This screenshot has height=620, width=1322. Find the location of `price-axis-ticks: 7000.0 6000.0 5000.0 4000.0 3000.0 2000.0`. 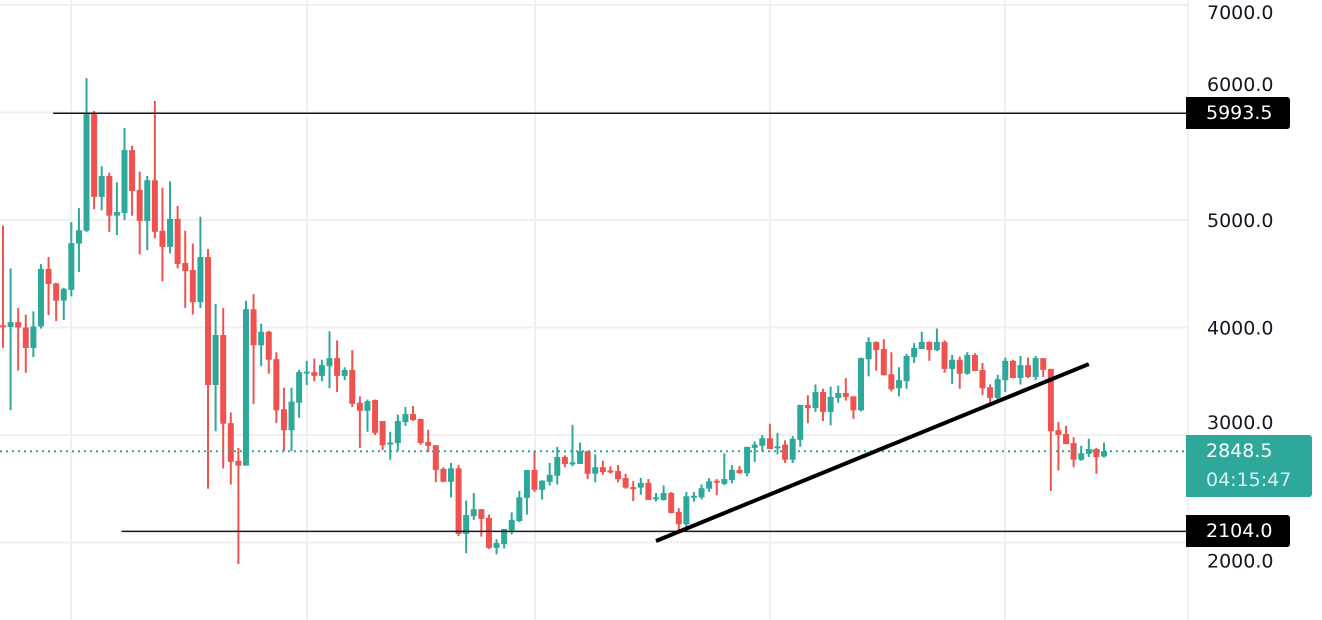

price-axis-ticks: 7000.0 6000.0 5000.0 4000.0 3000.0 2000.0 is located at coordinates (1240, 287).